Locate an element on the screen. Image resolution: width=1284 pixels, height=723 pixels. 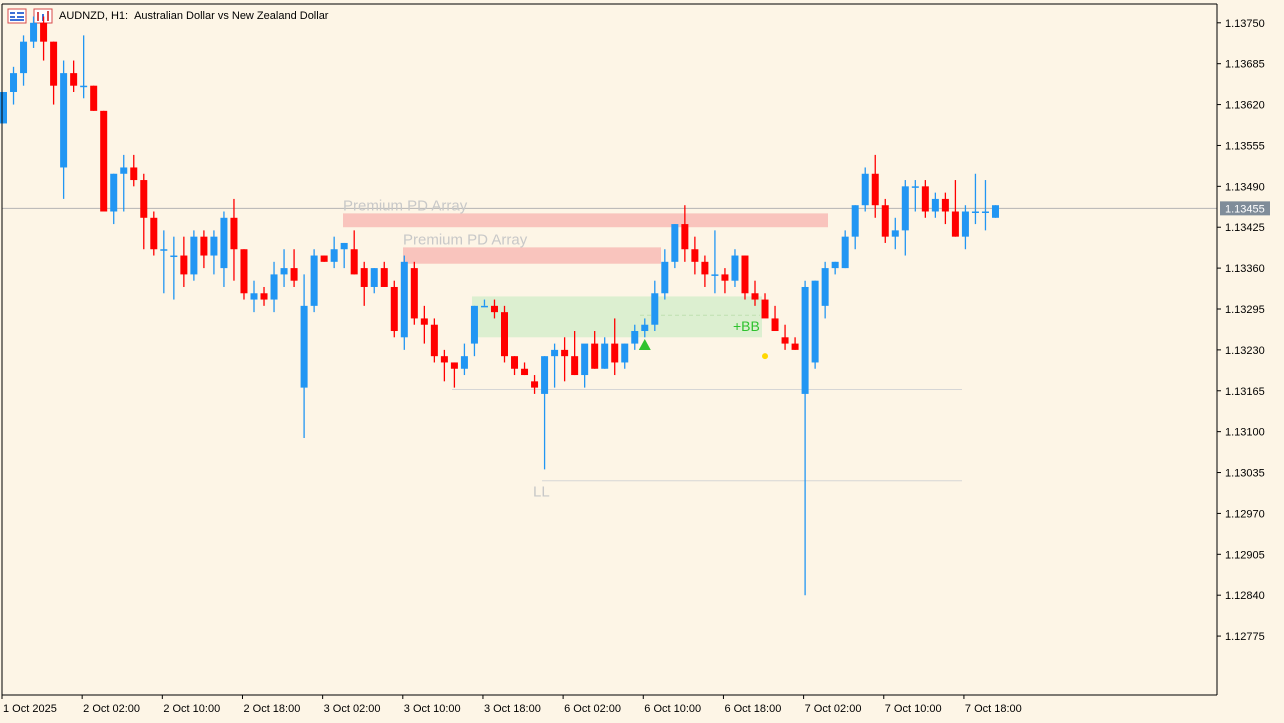
y-tick-label: 1.12775 is located at coordinates (1245, 637).